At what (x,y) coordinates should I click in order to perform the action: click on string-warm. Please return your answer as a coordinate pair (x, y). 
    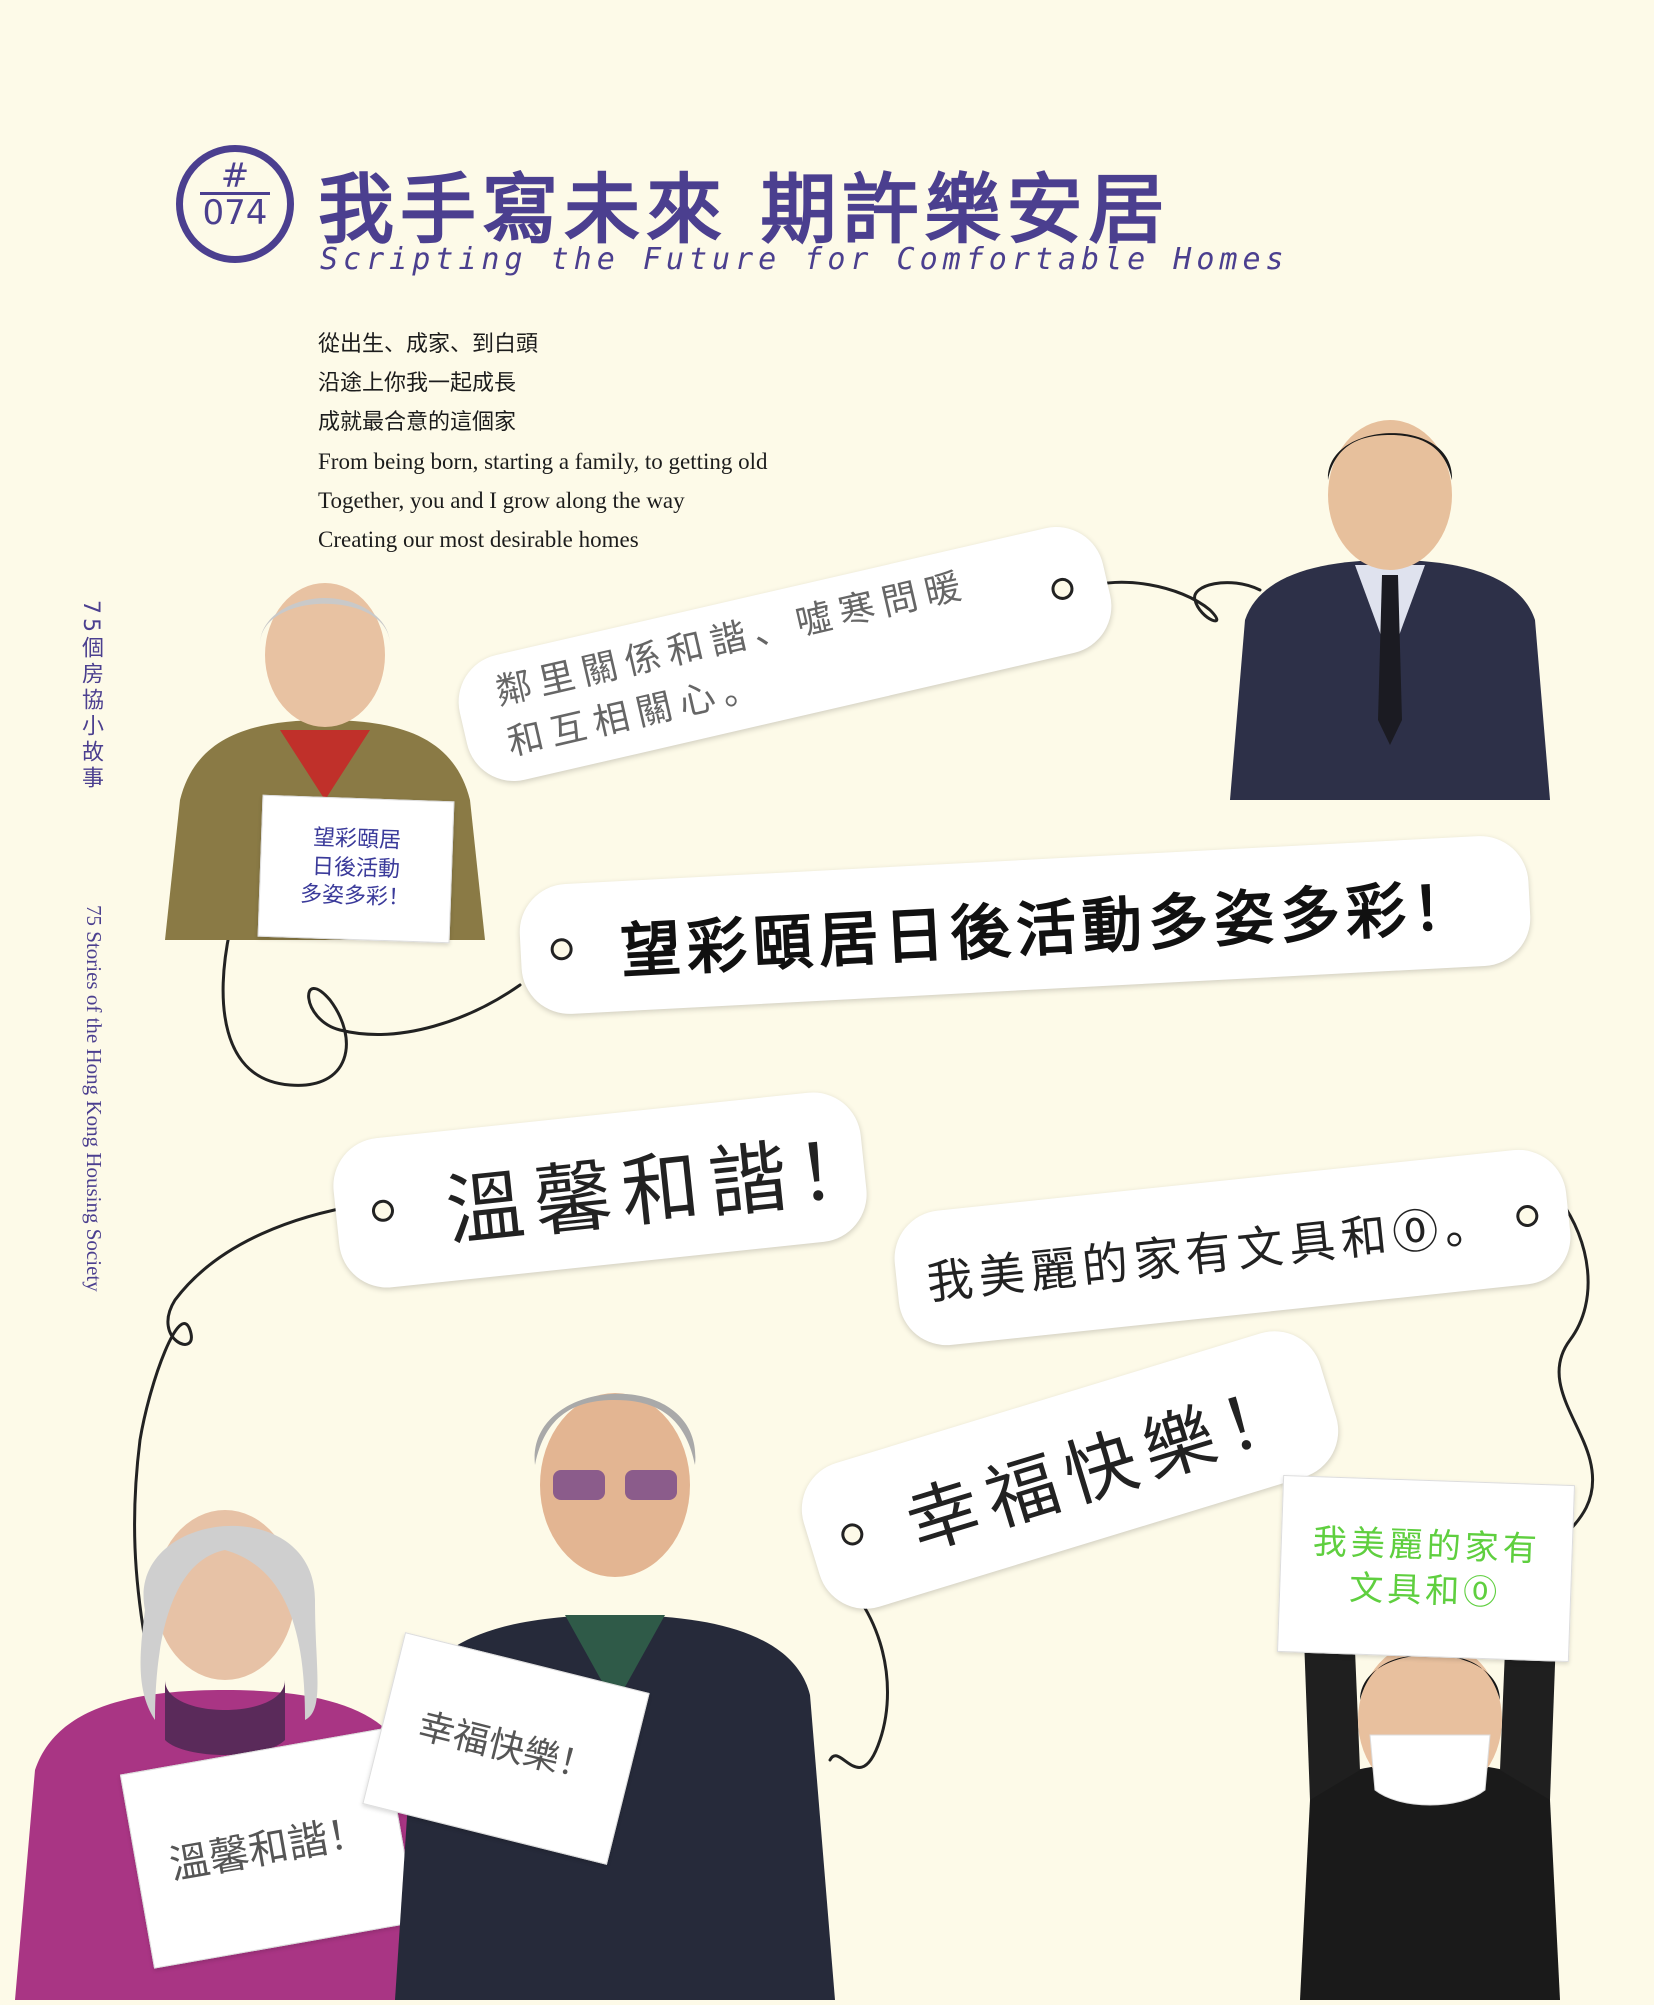
    Looking at the image, I should click on (247, 1422).